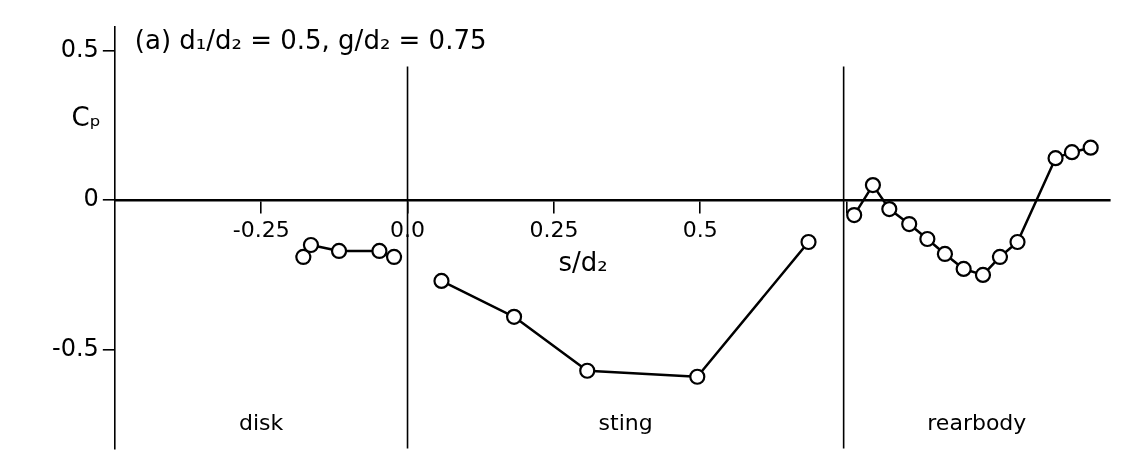 This screenshot has height=475, width=1128. What do you see at coordinates (91, 198) in the screenshot?
I see `y-tick-label: 0` at bounding box center [91, 198].